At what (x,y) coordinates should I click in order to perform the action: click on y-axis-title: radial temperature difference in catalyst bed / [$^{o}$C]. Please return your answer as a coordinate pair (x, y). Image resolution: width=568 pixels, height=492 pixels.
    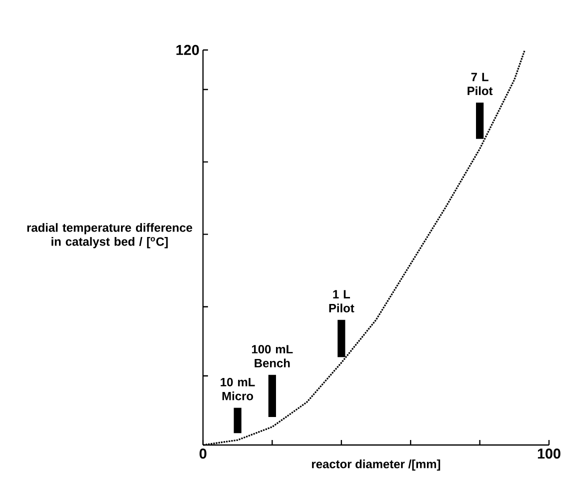
    Looking at the image, I should click on (109, 235).